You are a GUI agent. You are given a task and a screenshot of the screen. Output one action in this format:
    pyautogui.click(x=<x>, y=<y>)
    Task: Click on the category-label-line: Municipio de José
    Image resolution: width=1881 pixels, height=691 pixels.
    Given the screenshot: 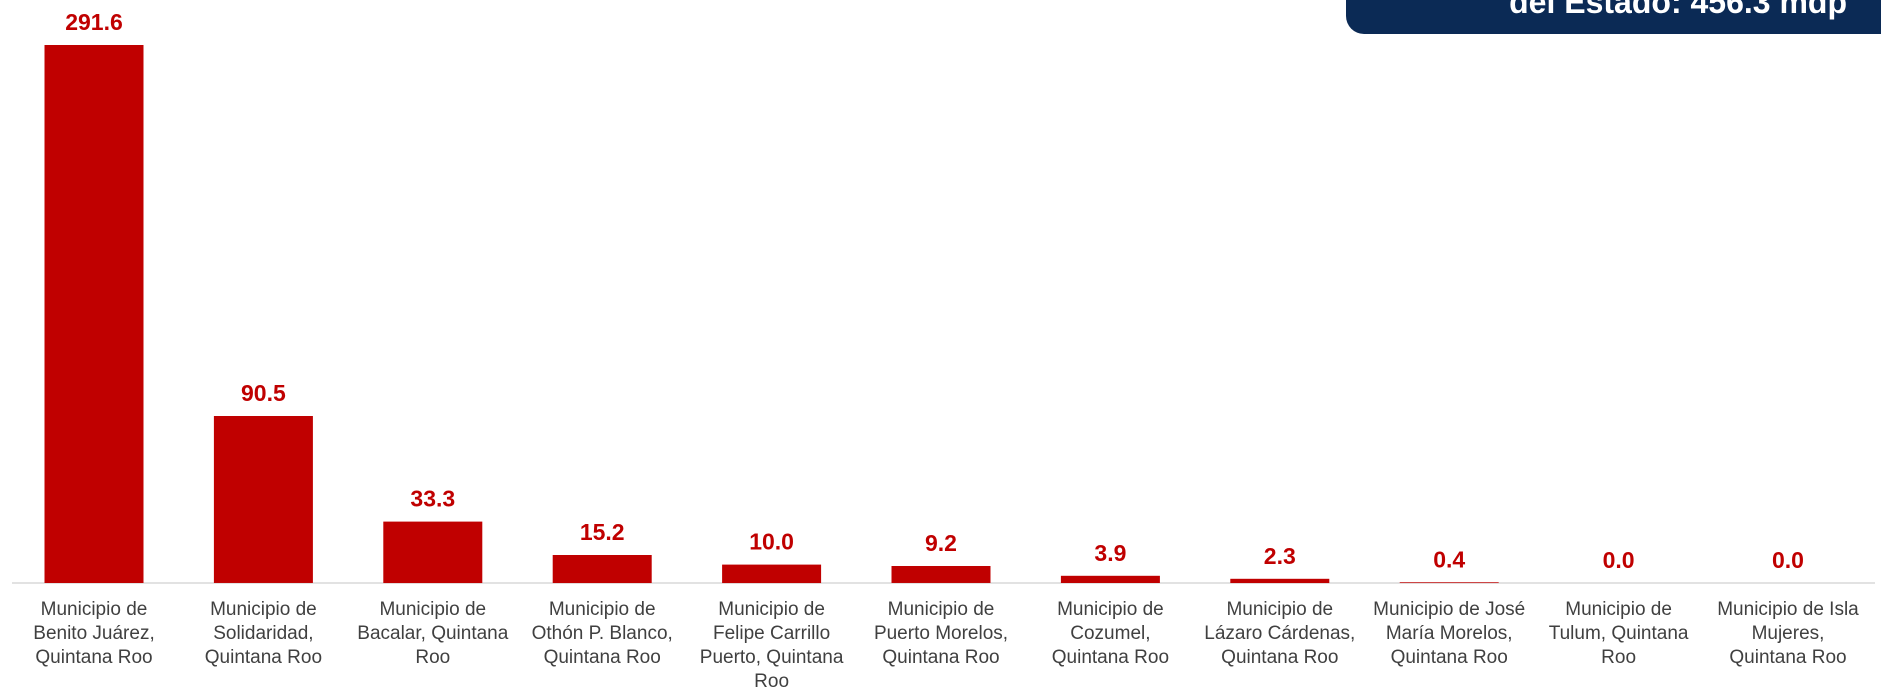 What is the action you would take?
    pyautogui.click(x=1449, y=609)
    